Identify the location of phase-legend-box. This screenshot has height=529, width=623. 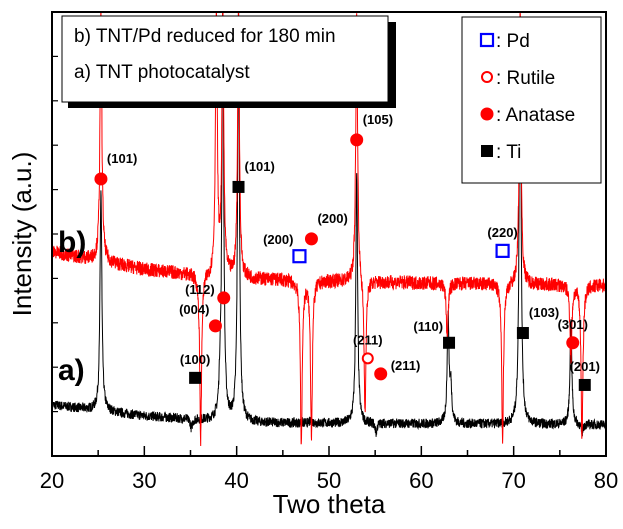
(531, 100).